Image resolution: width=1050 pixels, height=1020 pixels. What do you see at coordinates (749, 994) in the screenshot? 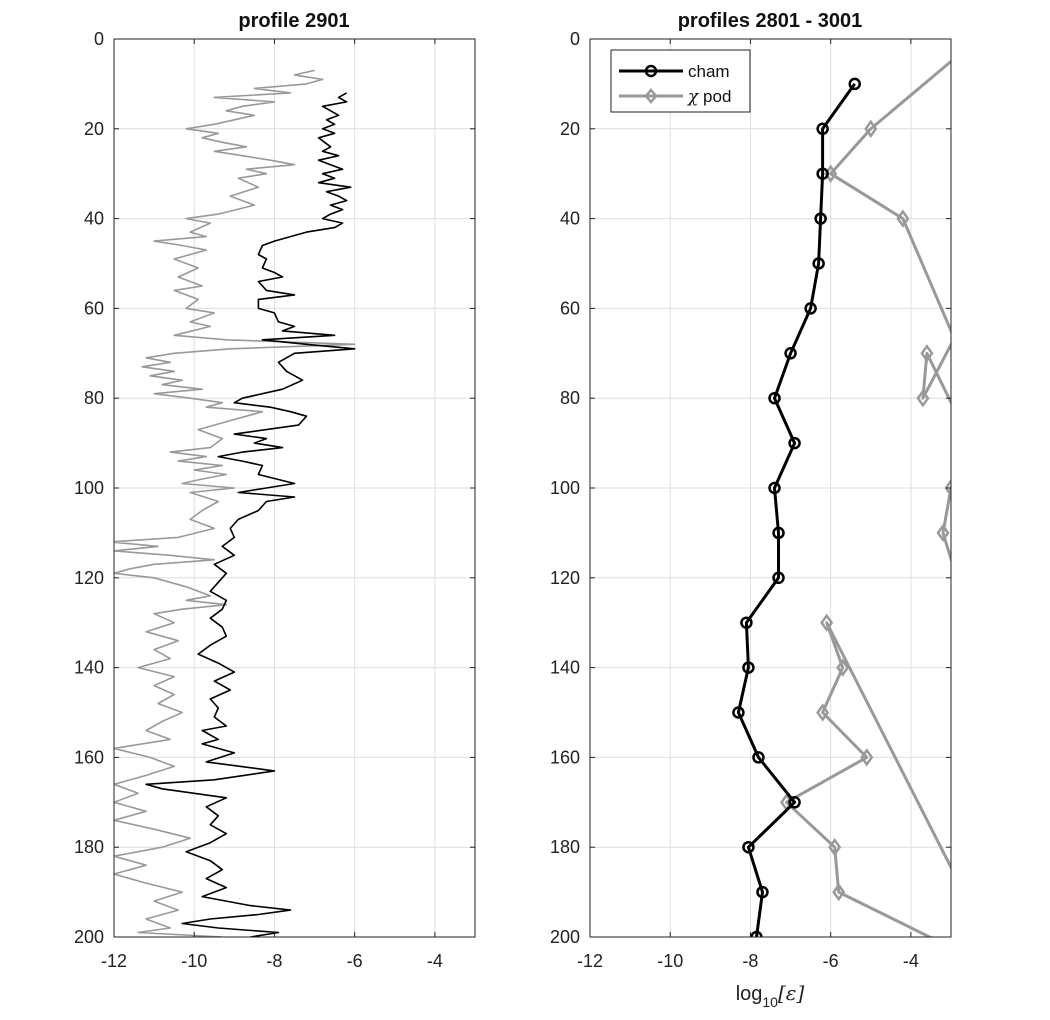
I see `x-axis-label-base: log` at bounding box center [749, 994].